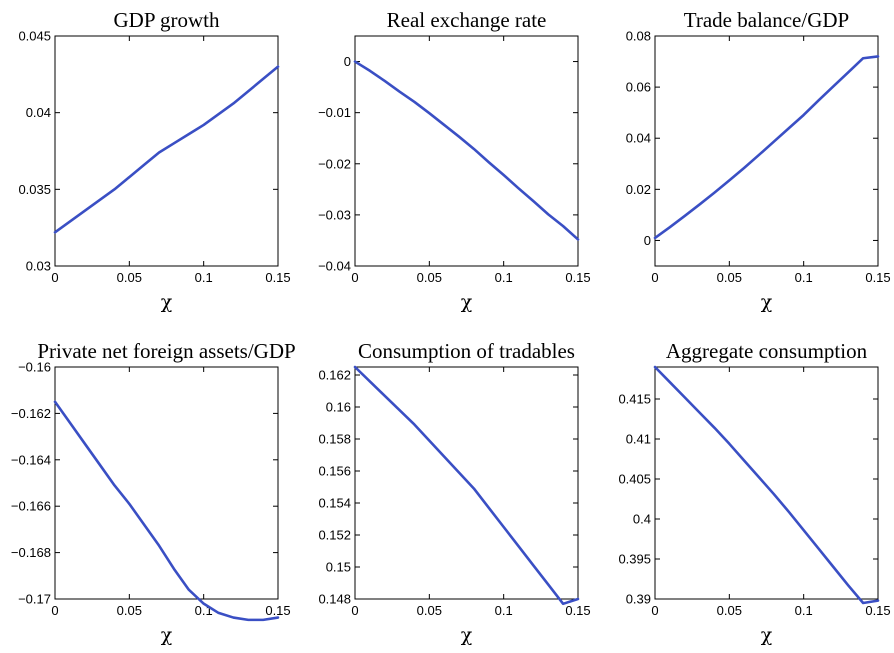 The image size is (894, 653). Describe the element at coordinates (167, 20) in the screenshot. I see `chart-title: GDP growth` at that location.